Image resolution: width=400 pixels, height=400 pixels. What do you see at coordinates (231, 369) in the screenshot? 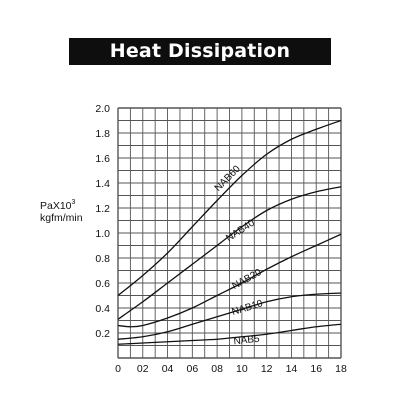
I see `x-tick-labels: 0 02 04 06 08 10 12 14 16 18` at bounding box center [231, 369].